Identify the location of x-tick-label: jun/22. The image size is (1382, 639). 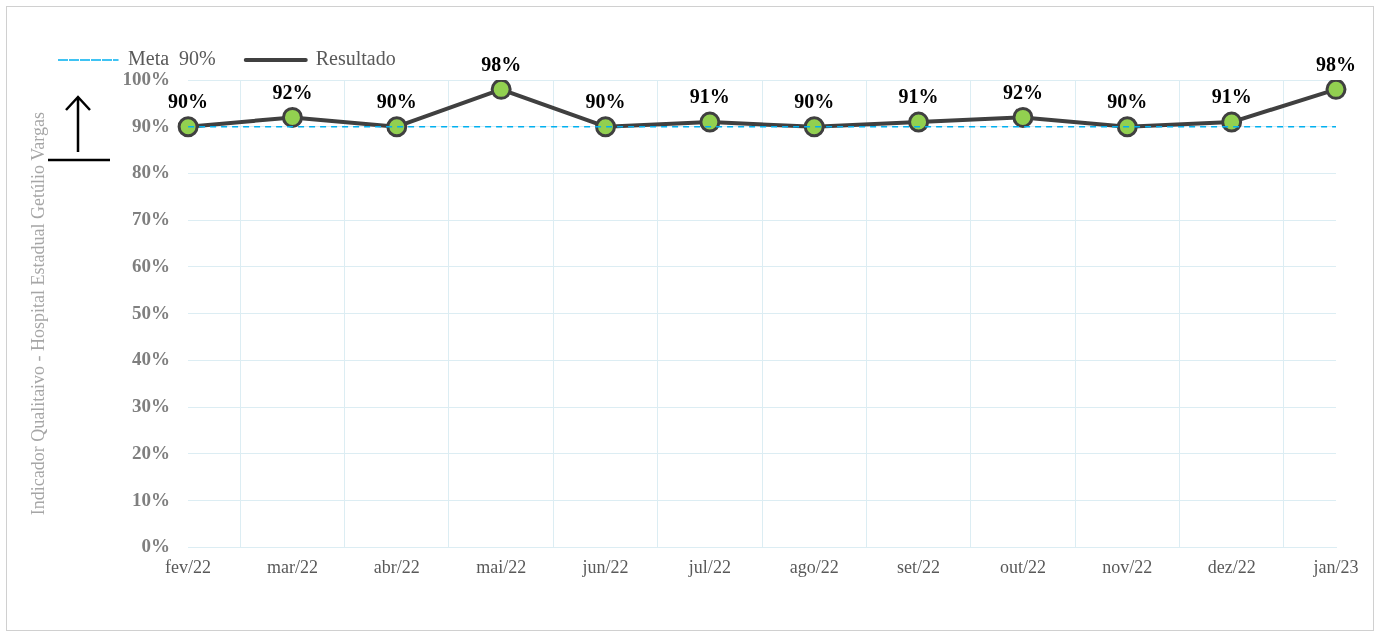
(605, 566).